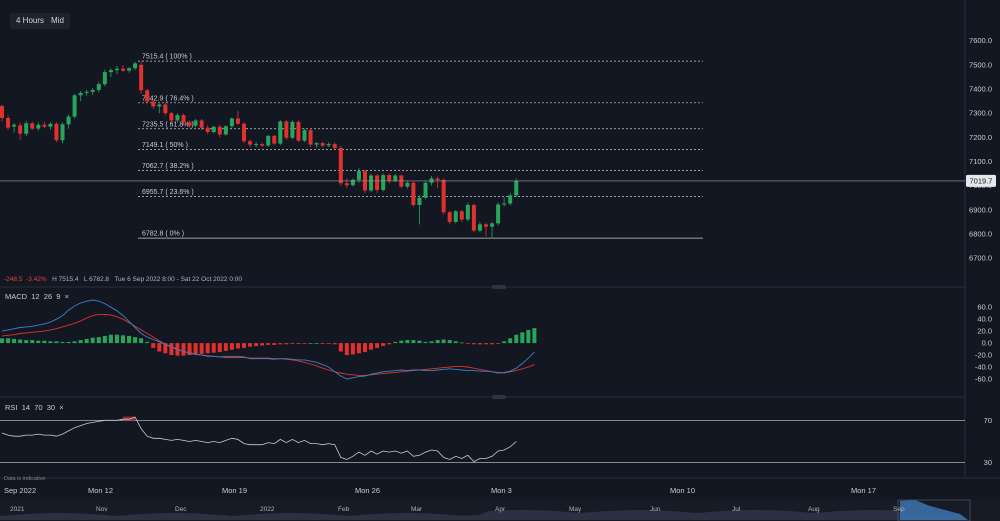 The image size is (1000, 521). I want to click on y-tick-label: 7500.0, so click(980, 64).